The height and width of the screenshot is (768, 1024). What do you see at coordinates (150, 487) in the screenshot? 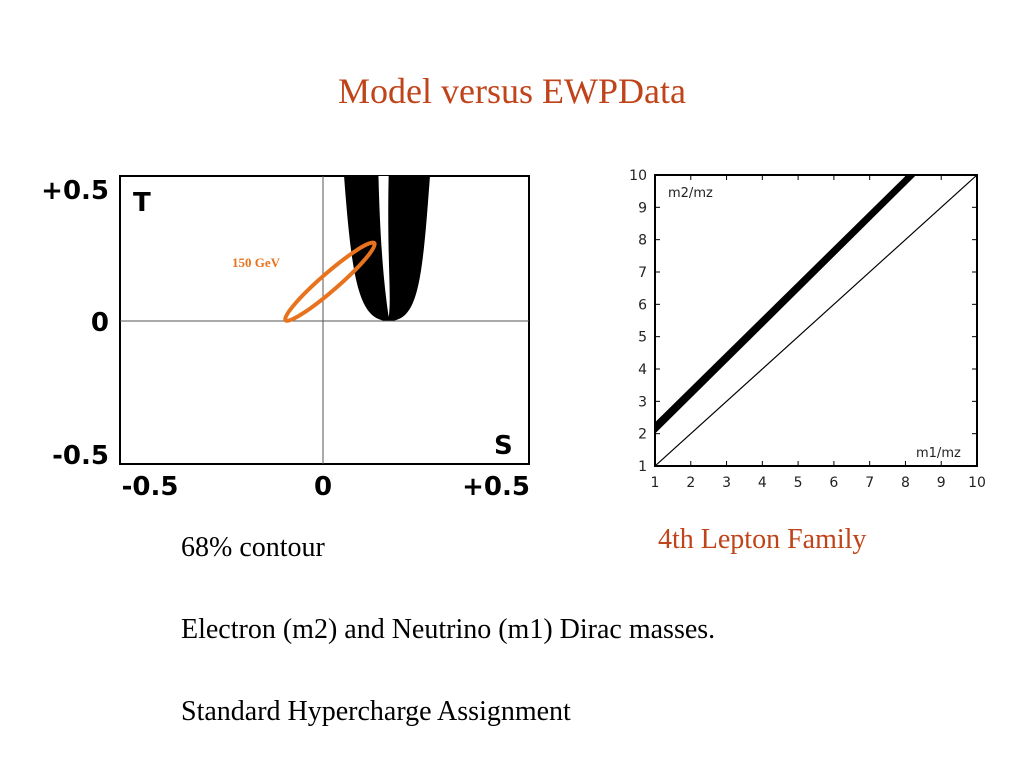
I see `x-tick-minus: -0.5` at bounding box center [150, 487].